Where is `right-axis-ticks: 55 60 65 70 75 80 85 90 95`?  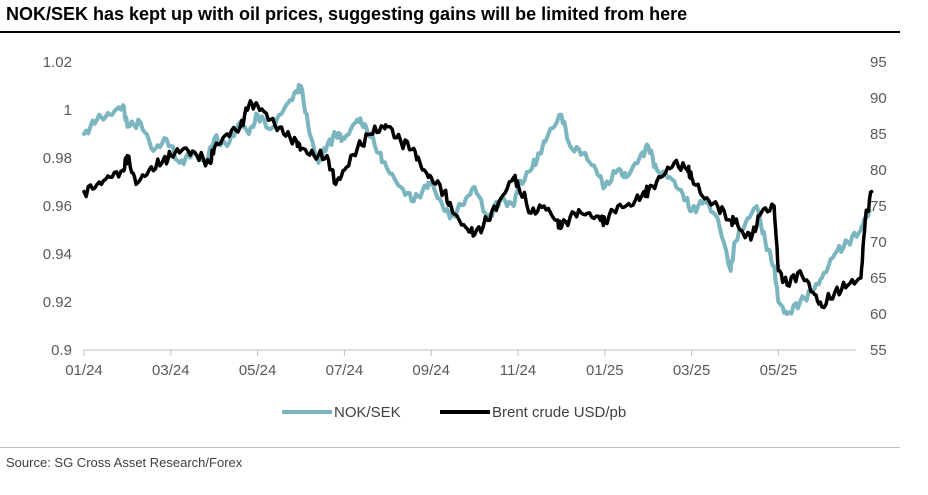 right-axis-ticks: 55 60 65 70 75 80 85 90 95 is located at coordinates (878, 206).